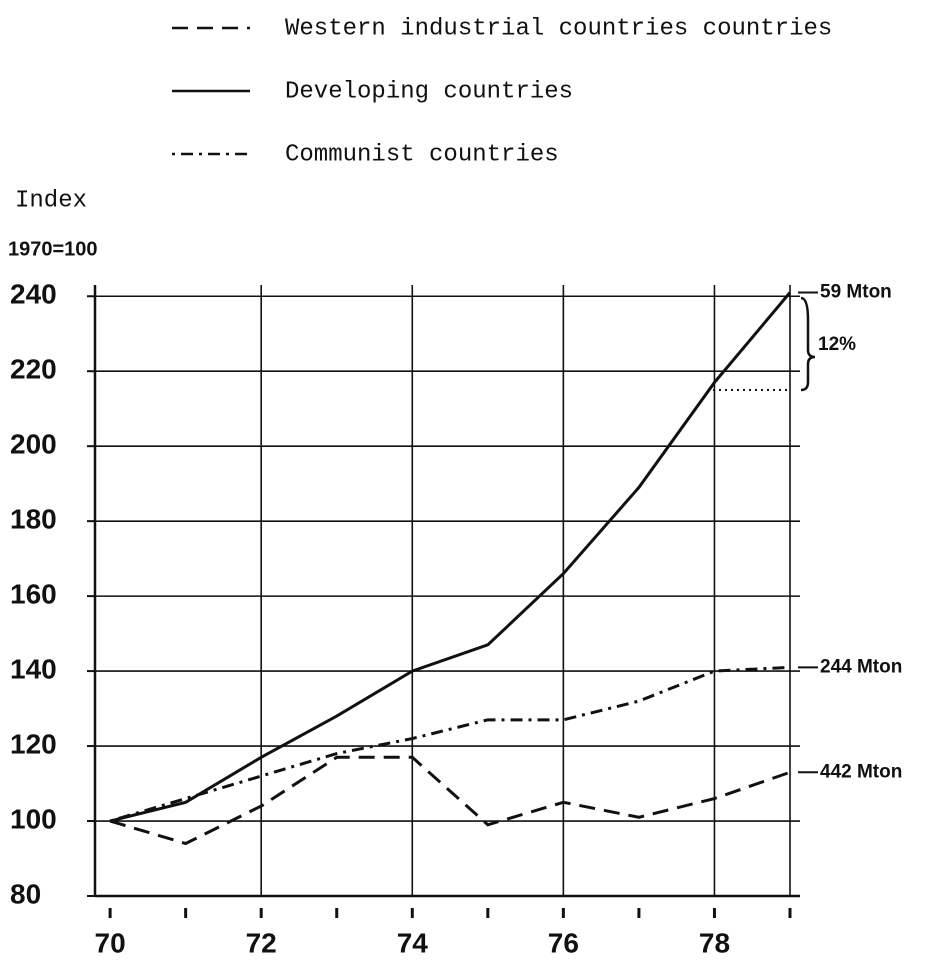 This screenshot has width=943, height=966. I want to click on y-tick-label: 160, so click(33, 594).